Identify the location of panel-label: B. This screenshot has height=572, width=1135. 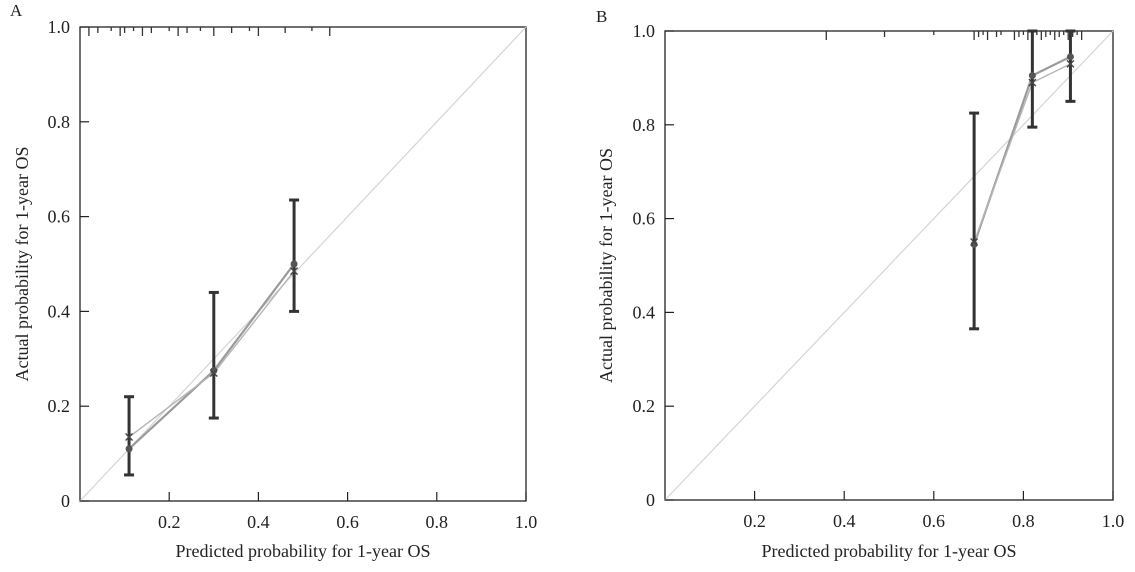
(601, 16).